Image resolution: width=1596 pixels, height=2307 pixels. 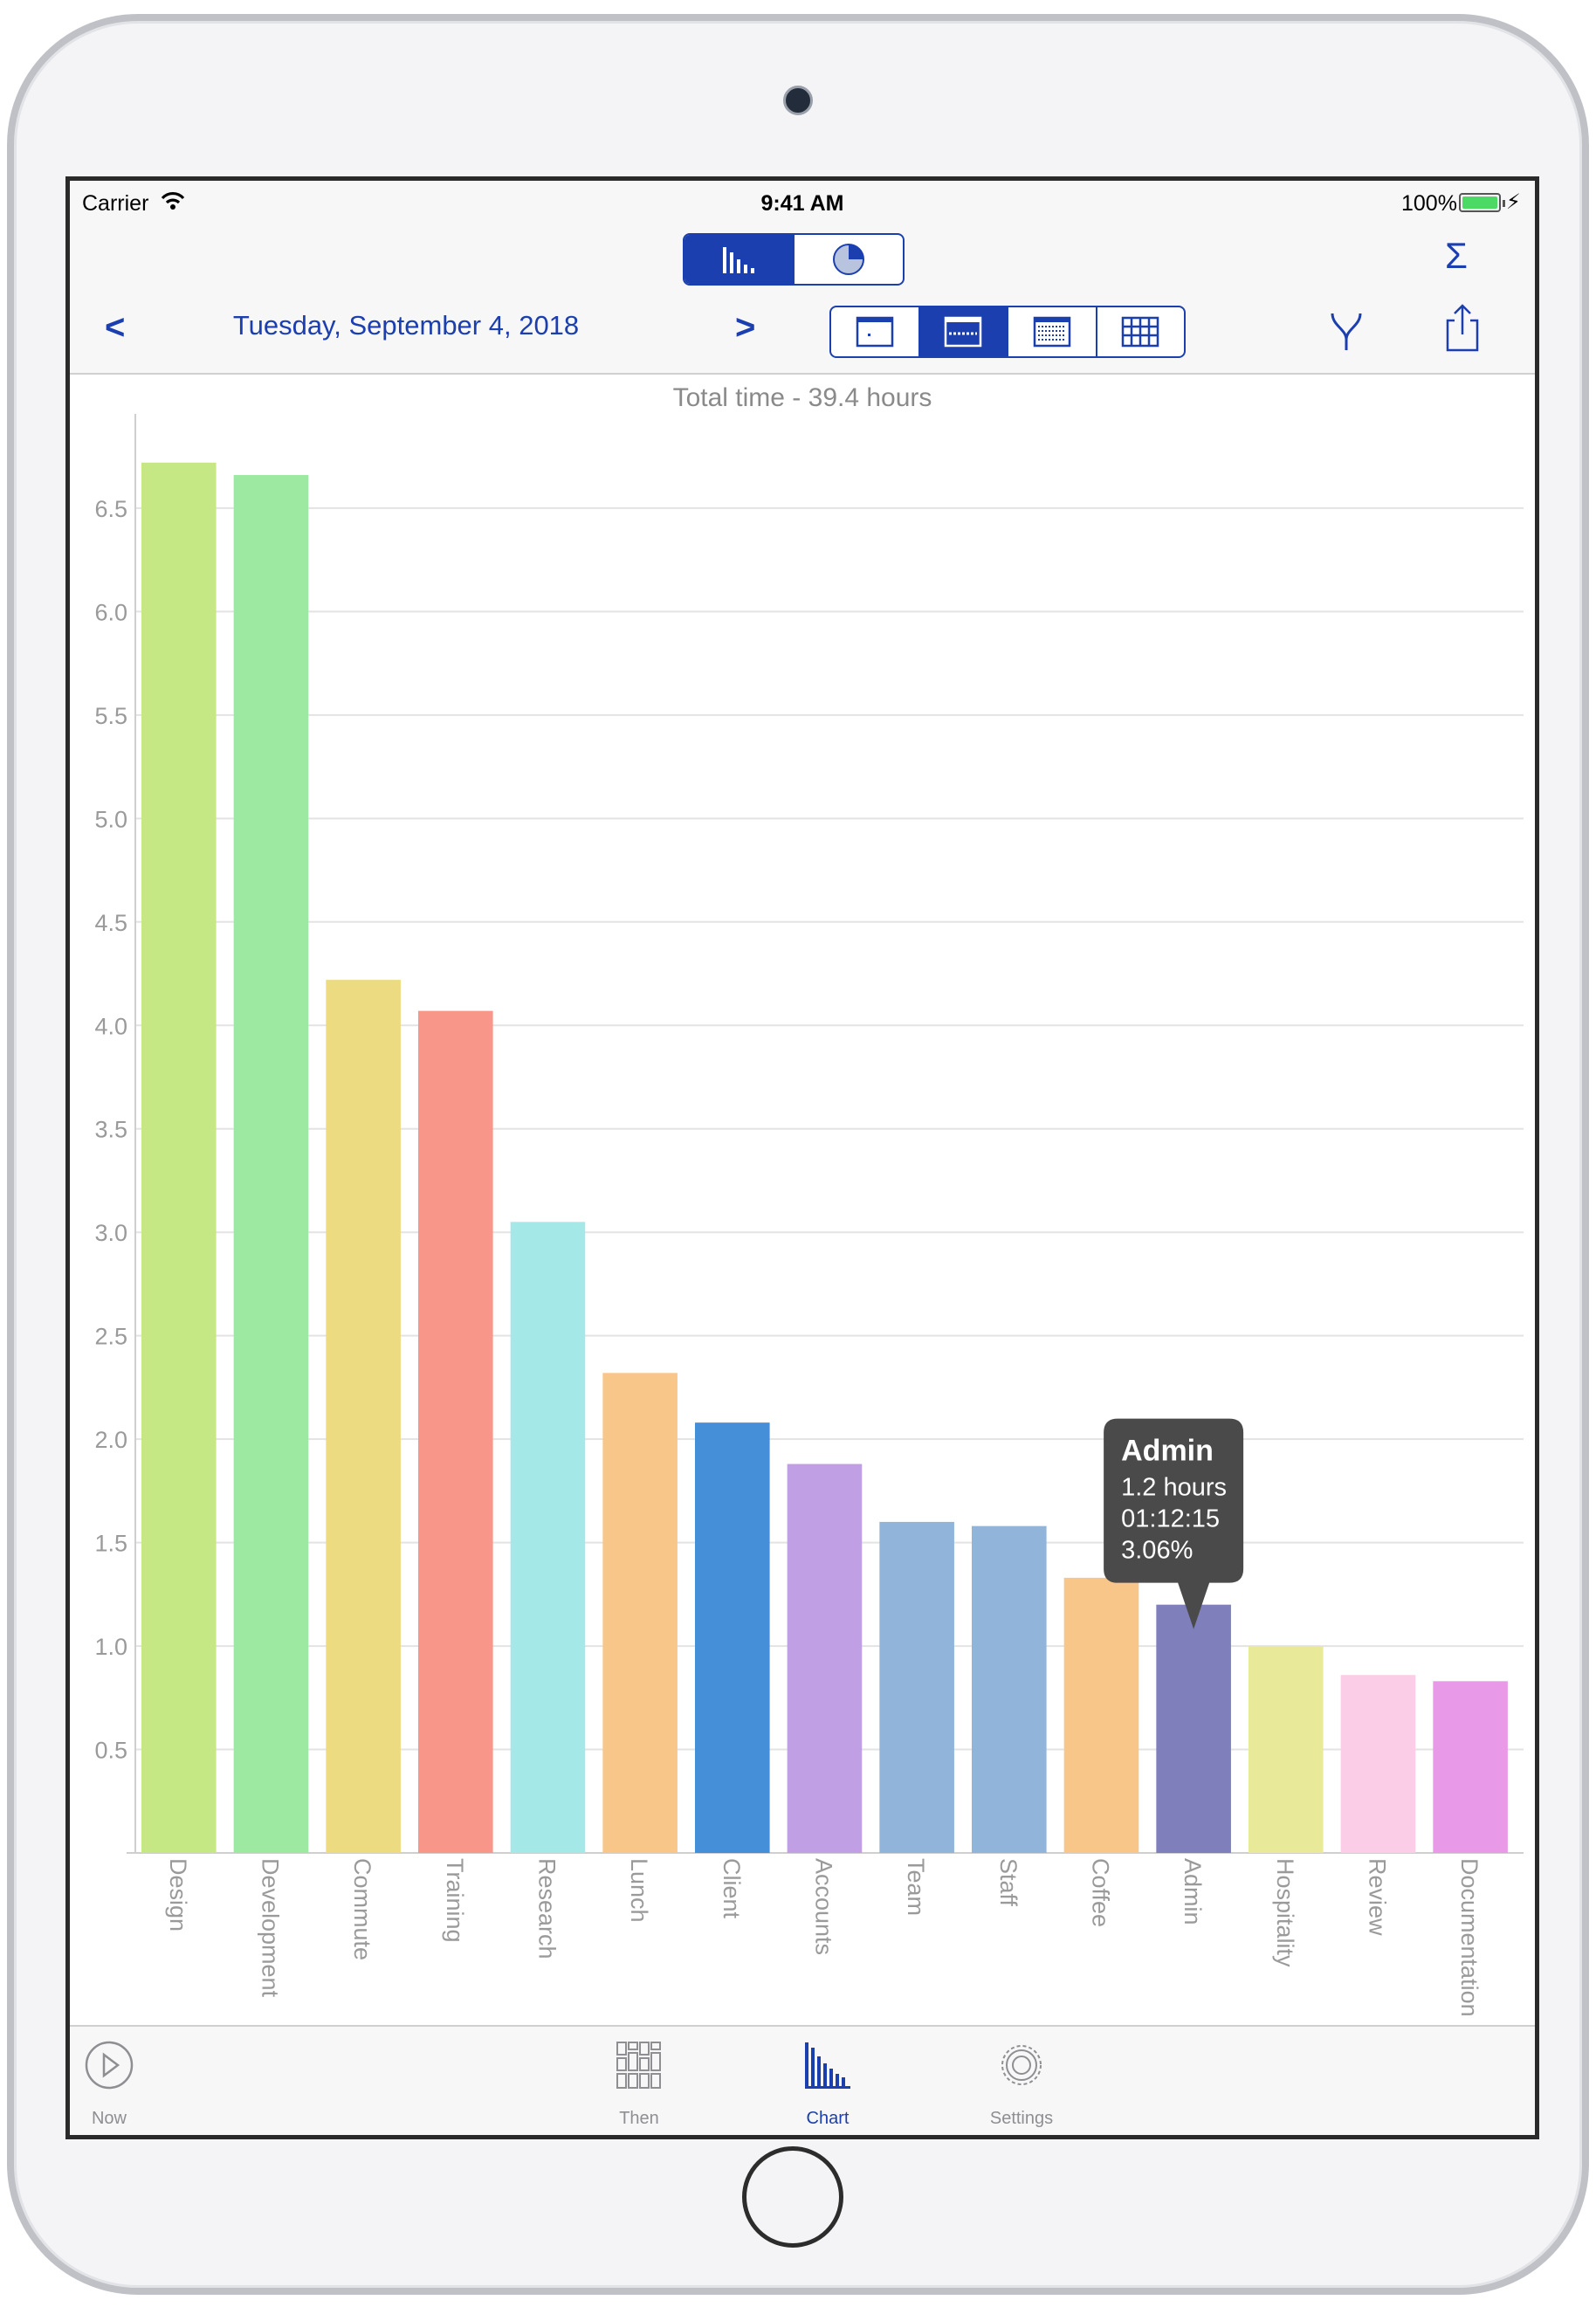 I want to click on y-tick-label: 5.0, so click(x=111, y=819).